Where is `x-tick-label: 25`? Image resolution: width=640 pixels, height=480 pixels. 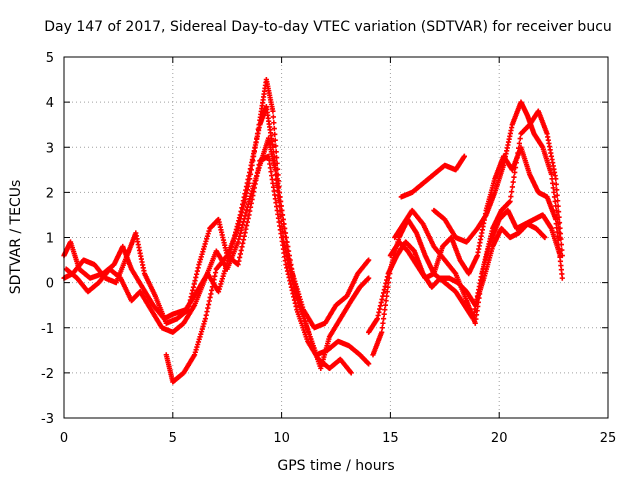 x-tick-label: 25 is located at coordinates (608, 438).